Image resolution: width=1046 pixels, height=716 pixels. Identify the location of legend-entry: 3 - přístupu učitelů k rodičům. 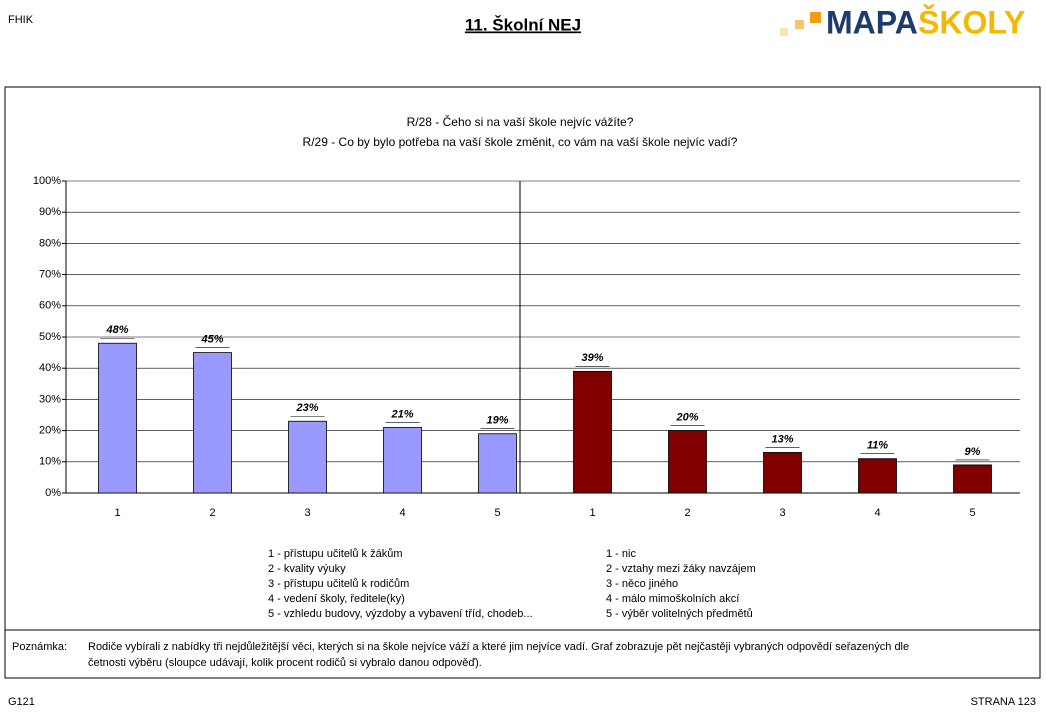
(338, 584).